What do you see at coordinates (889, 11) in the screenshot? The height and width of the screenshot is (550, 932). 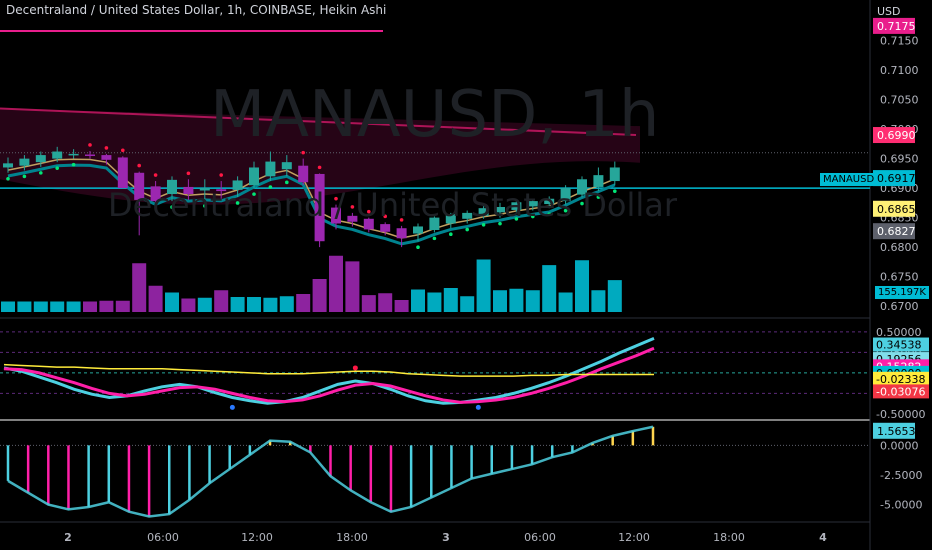 I see `currency-label: USD` at bounding box center [889, 11].